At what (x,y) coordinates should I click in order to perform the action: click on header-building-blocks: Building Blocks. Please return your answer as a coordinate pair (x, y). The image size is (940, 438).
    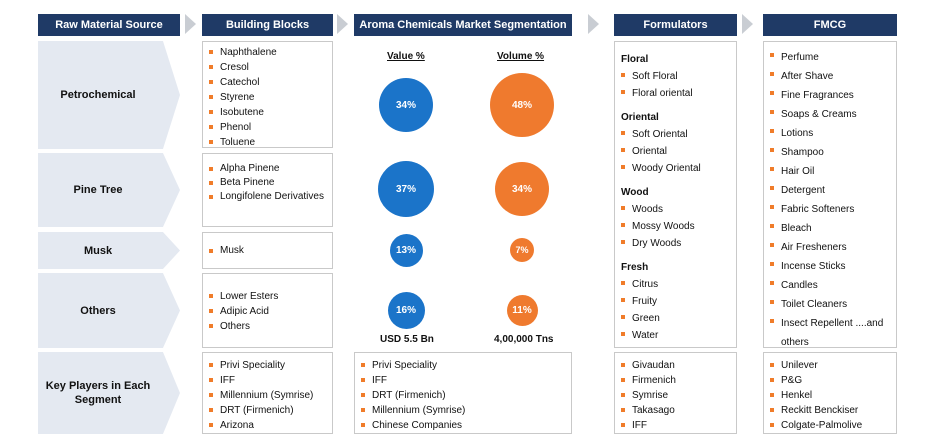
    Looking at the image, I should click on (267, 25).